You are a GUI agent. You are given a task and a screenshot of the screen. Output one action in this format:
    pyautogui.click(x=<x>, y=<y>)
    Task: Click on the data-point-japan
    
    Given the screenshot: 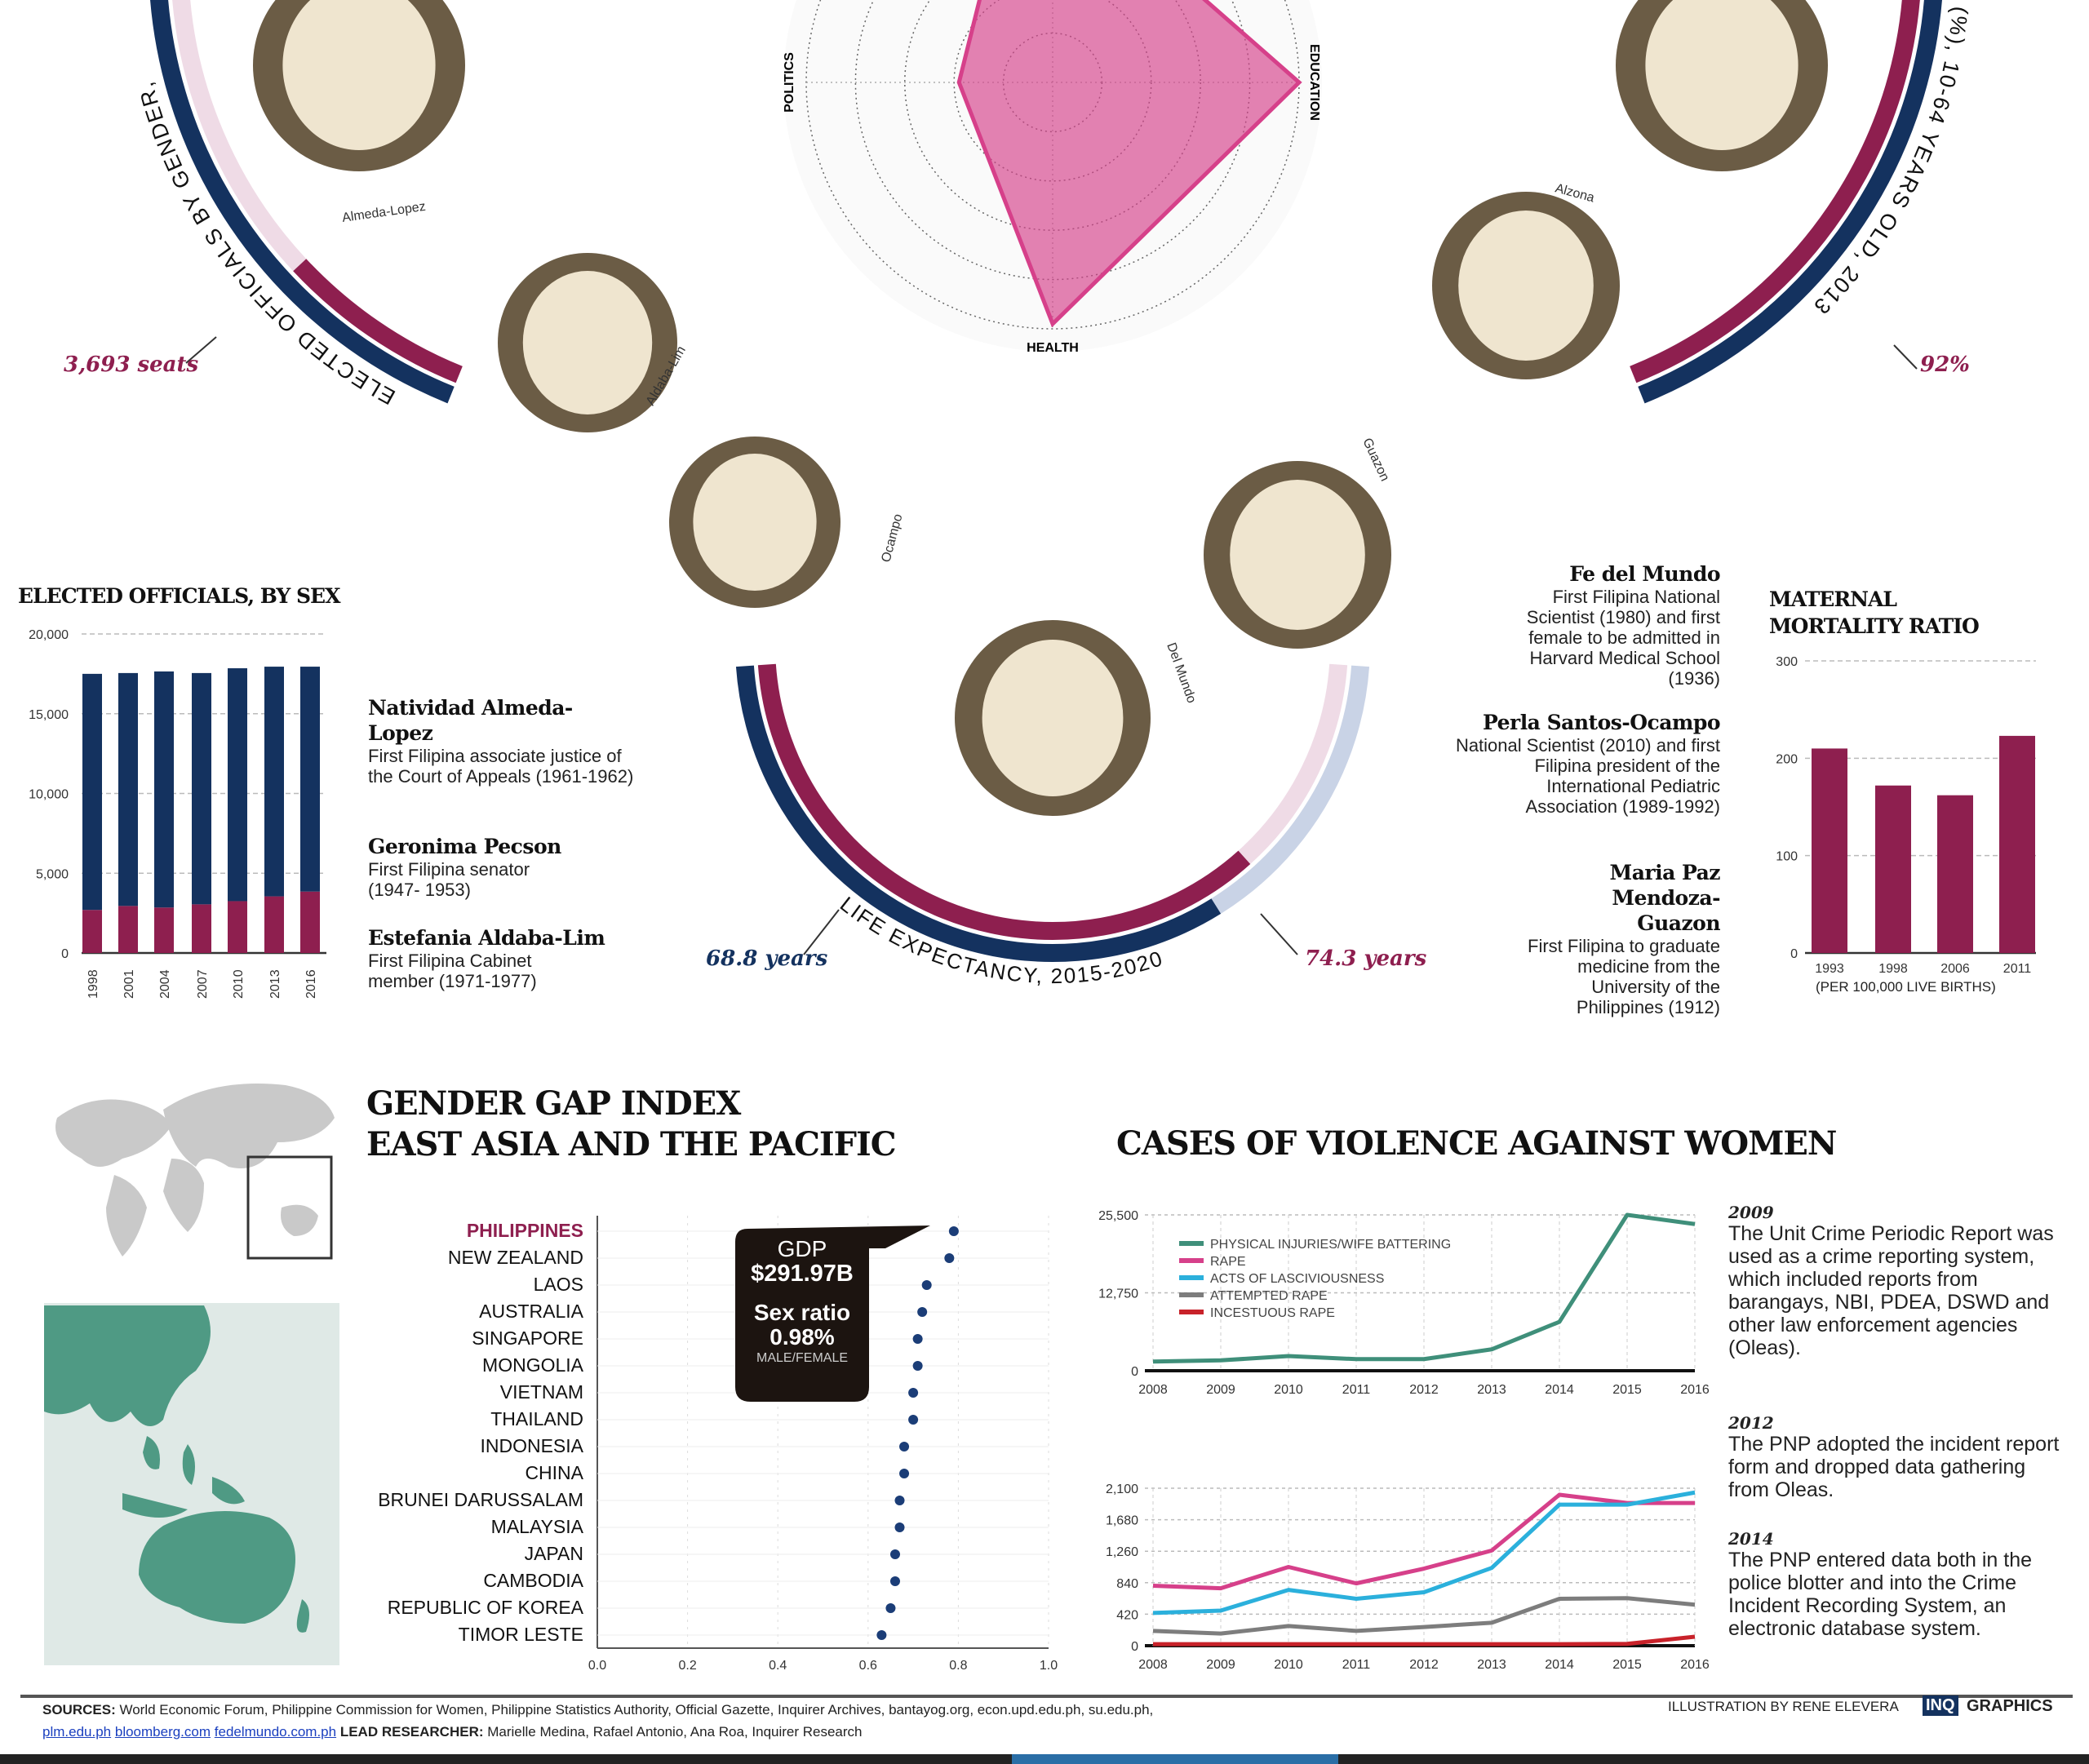 What is the action you would take?
    pyautogui.click(x=894, y=1554)
    